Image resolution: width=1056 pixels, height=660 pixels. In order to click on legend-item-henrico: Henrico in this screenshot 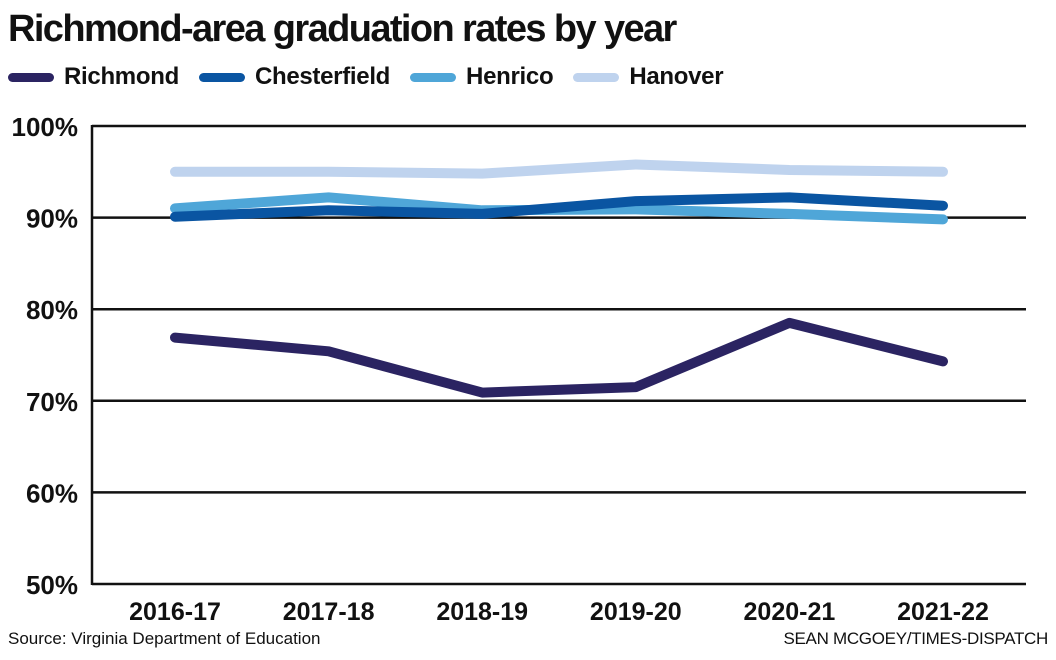, I will do `click(482, 77)`.